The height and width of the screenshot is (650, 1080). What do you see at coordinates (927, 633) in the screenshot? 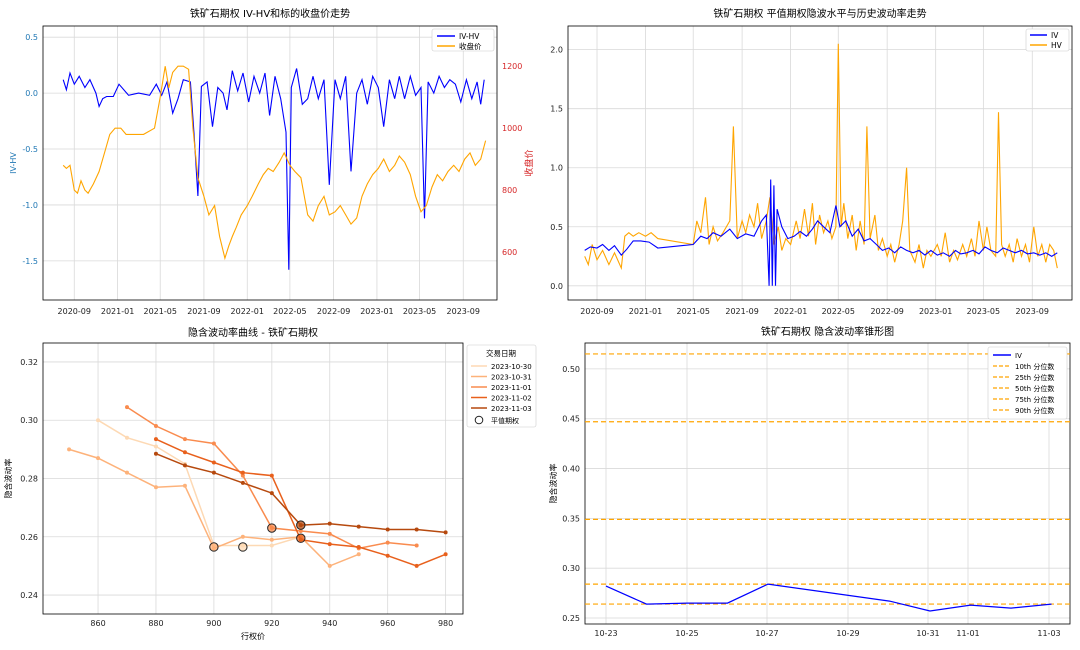
I see `x-tick-label: 10-31` at bounding box center [927, 633].